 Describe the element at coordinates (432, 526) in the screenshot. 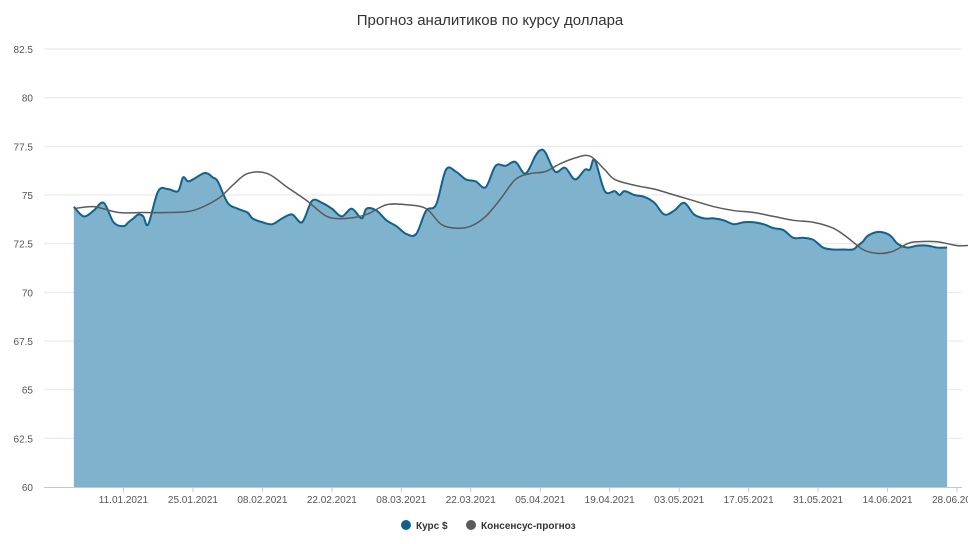

I see `legend-label-kurs: Курс $` at that location.